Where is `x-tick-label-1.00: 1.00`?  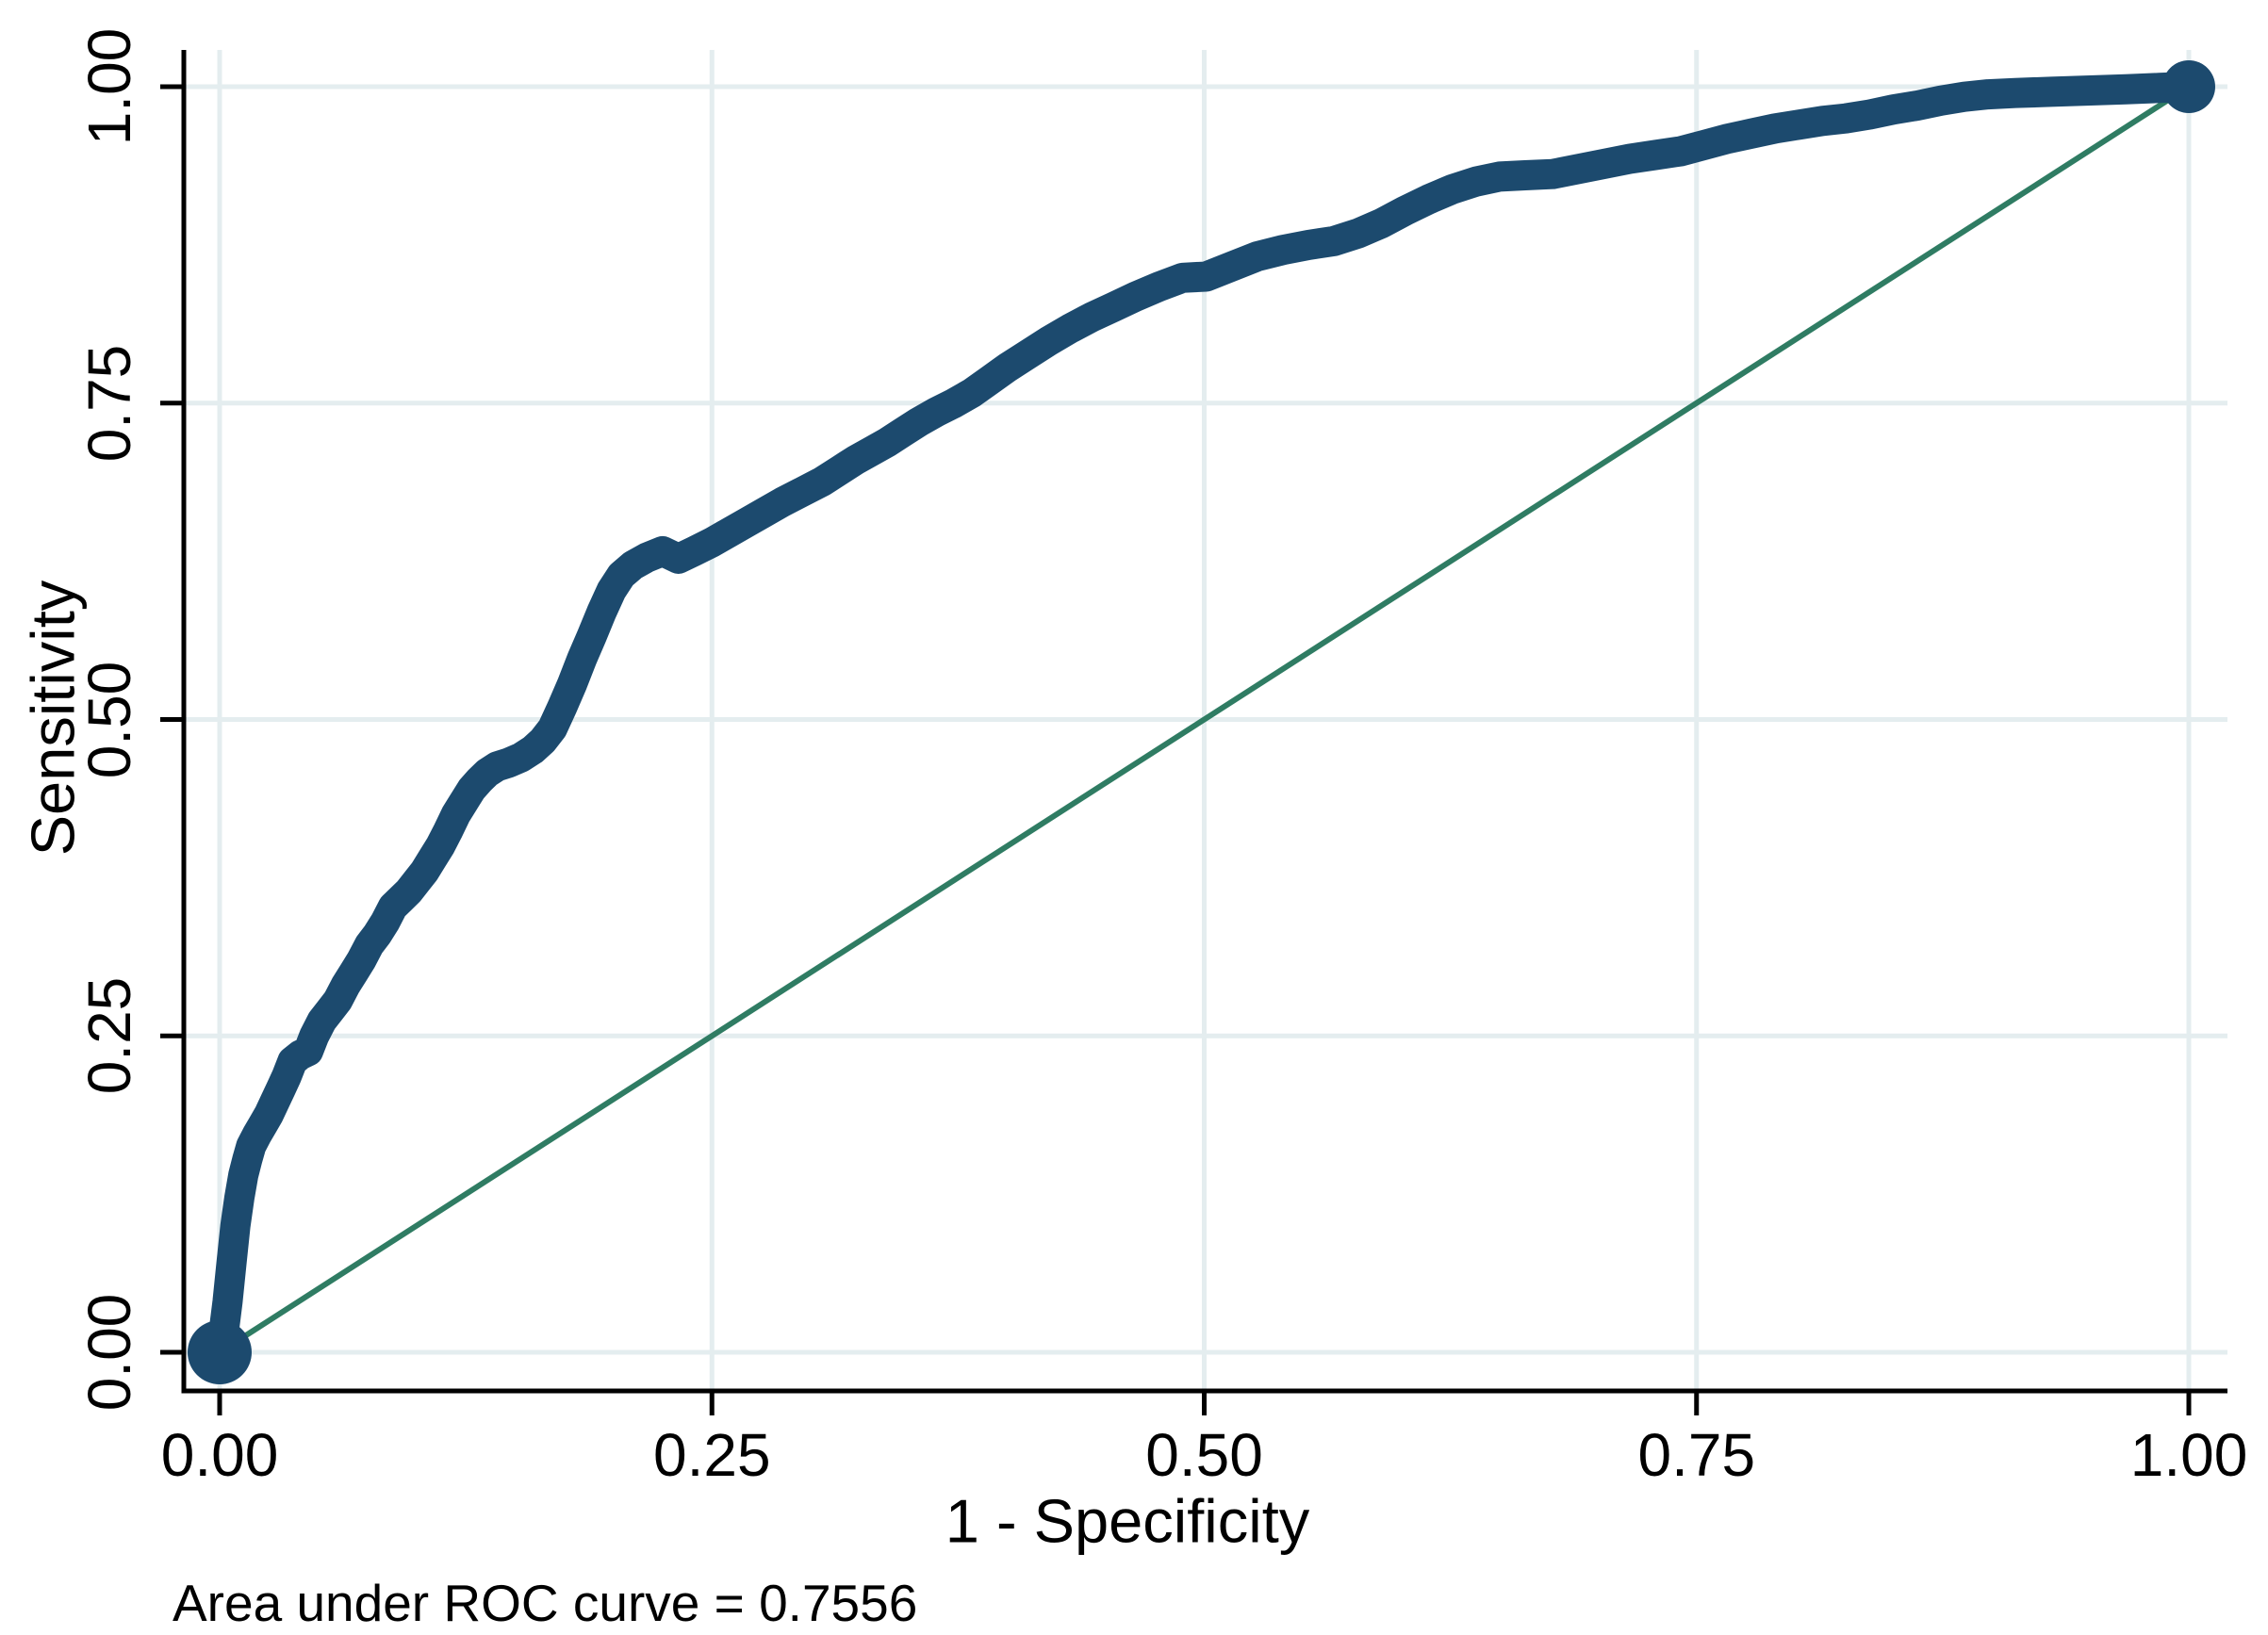 x-tick-label-1.00: 1.00 is located at coordinates (2189, 1455).